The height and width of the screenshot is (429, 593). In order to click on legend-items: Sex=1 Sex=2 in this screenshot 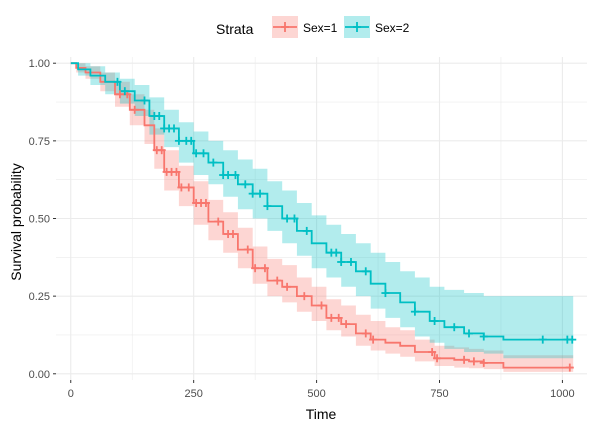, I will do `click(341, 27)`.